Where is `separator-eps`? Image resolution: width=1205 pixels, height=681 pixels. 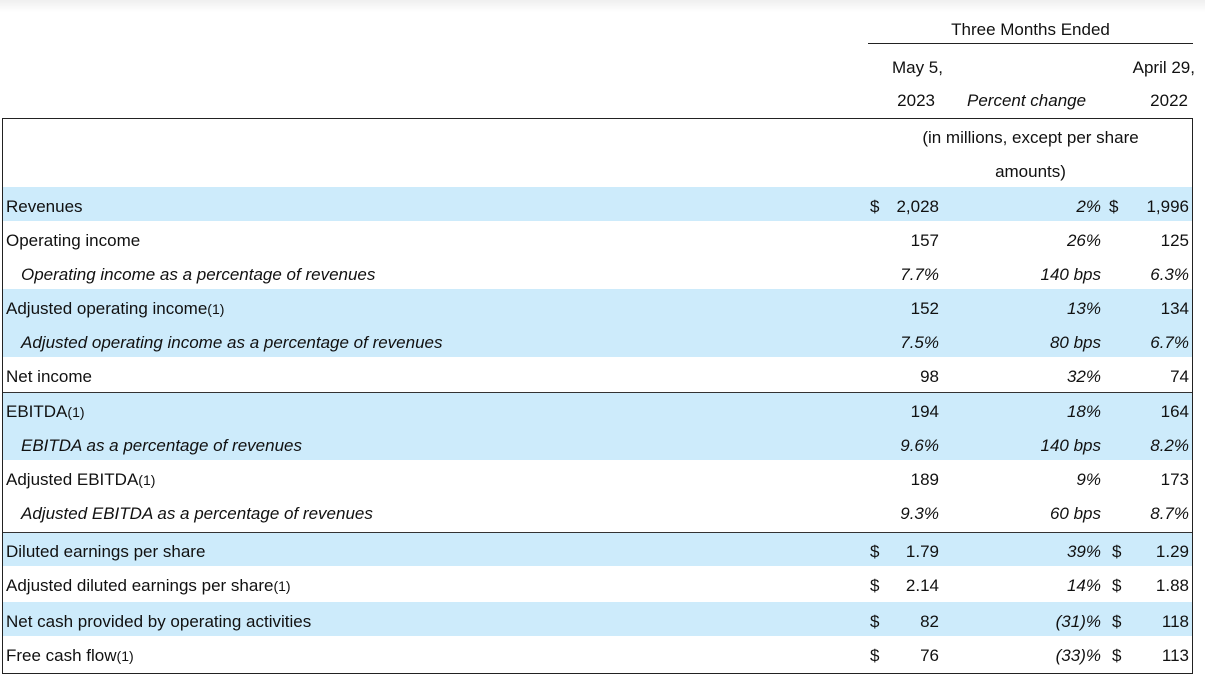
separator-eps is located at coordinates (597, 532).